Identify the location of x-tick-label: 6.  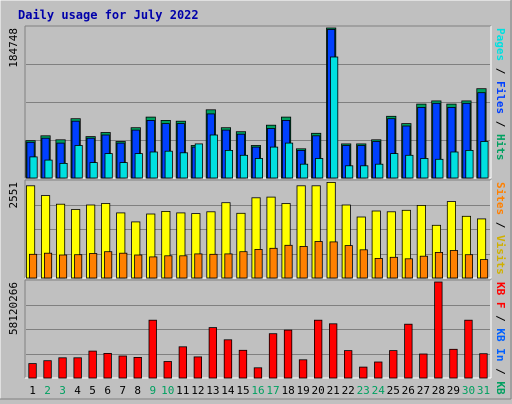
(107, 390).